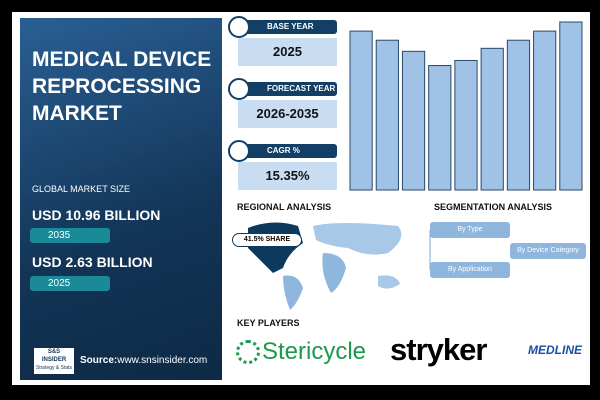 Image resolution: width=600 pixels, height=400 pixels. What do you see at coordinates (54, 352) in the screenshot?
I see `logo-mark: S&S` at bounding box center [54, 352].